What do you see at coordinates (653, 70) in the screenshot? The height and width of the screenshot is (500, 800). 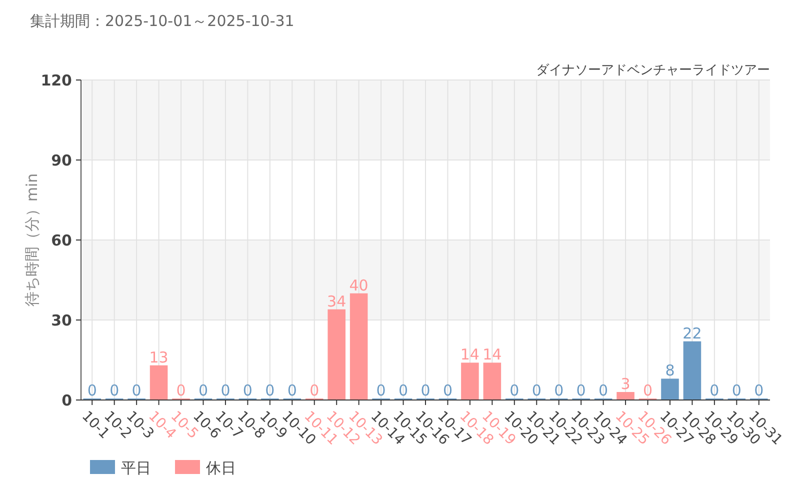 I see `chart-subtitle: ダイナソーアドベンチャーライドツアー` at bounding box center [653, 70].